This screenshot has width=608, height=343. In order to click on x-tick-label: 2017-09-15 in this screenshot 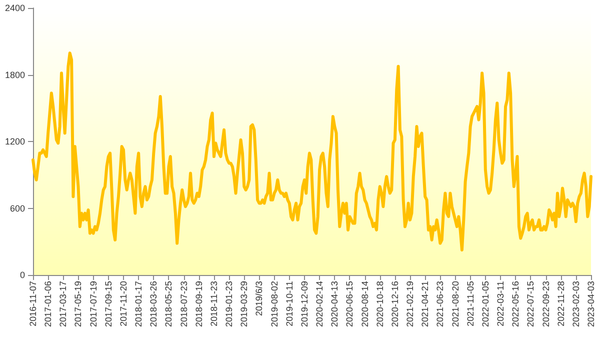, I will do `click(108, 304)`.